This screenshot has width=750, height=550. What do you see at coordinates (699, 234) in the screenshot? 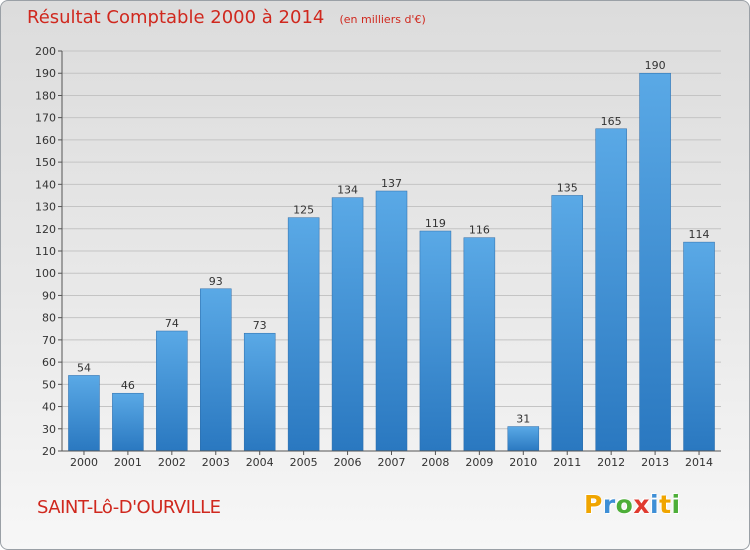
I see `bar-value-label: 114` at bounding box center [699, 234].